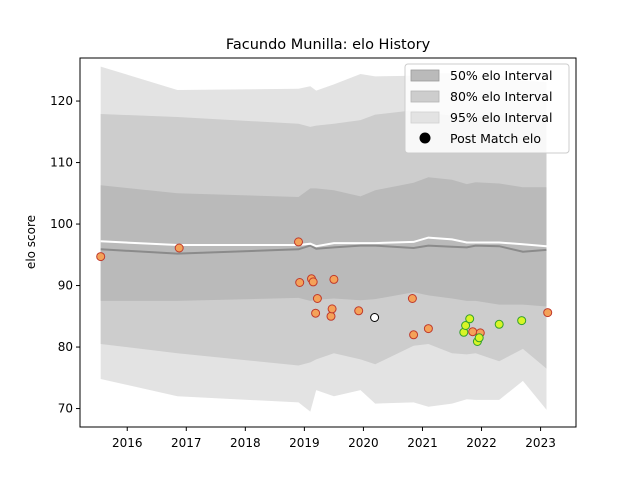  I want to click on legend-frame, so click(487, 108).